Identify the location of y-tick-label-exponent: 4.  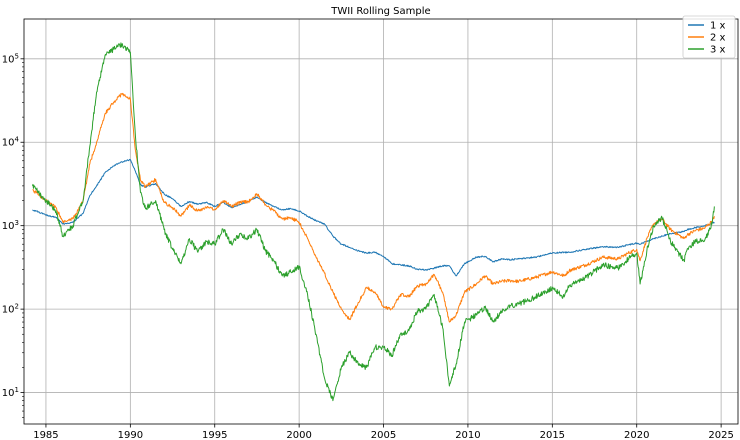
(17, 140).